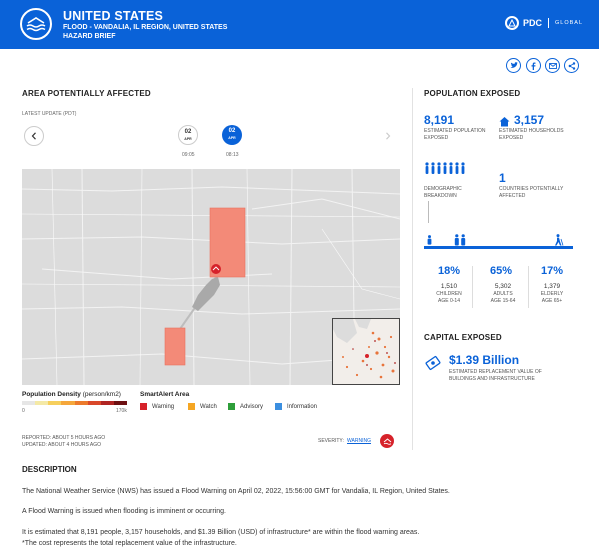 The height and width of the screenshot is (550, 599). Describe the element at coordinates (498, 247) in the screenshot. I see `age-distribution-bar` at that location.